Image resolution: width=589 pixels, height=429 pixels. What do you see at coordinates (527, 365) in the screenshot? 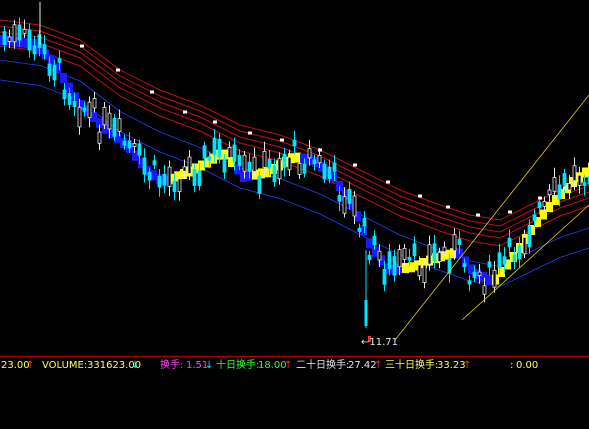
I see `last-value: 0.00` at bounding box center [527, 365].